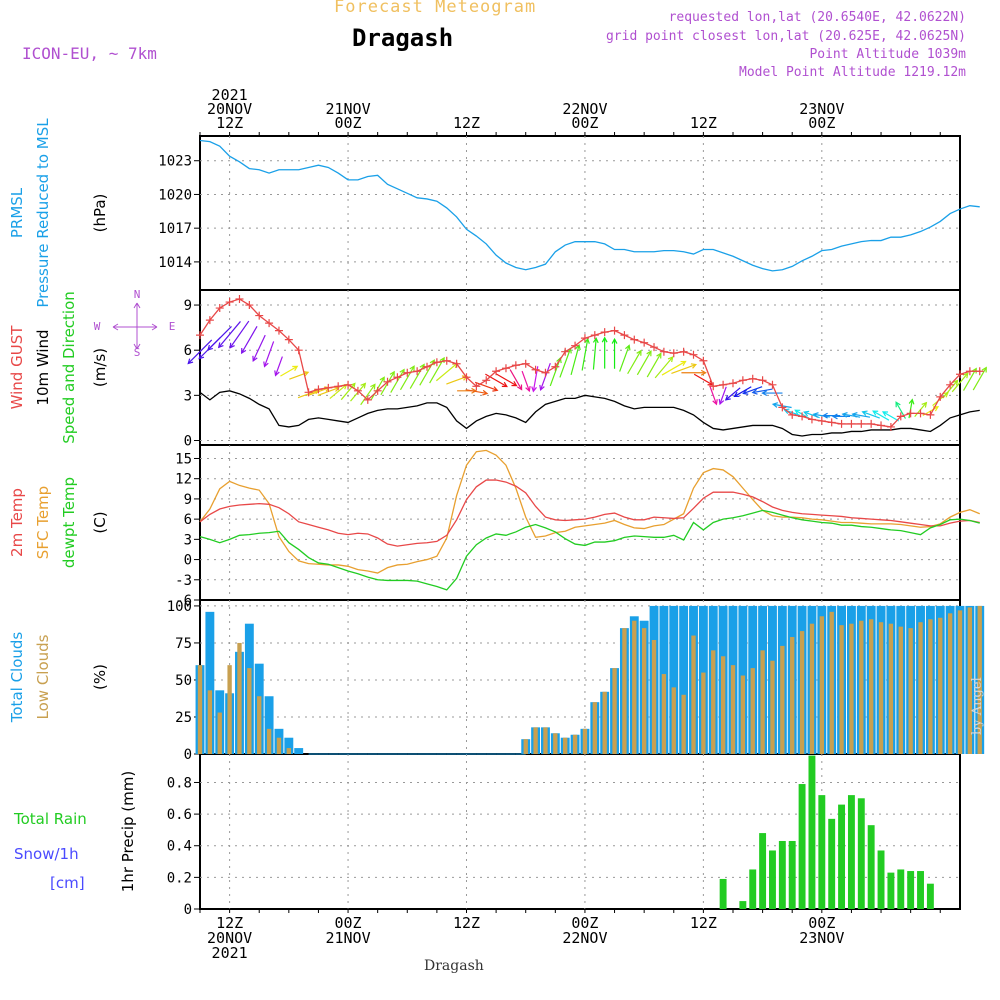  What do you see at coordinates (289, 745) in the screenshot?
I see `total-cloud-bar` at bounding box center [289, 745].